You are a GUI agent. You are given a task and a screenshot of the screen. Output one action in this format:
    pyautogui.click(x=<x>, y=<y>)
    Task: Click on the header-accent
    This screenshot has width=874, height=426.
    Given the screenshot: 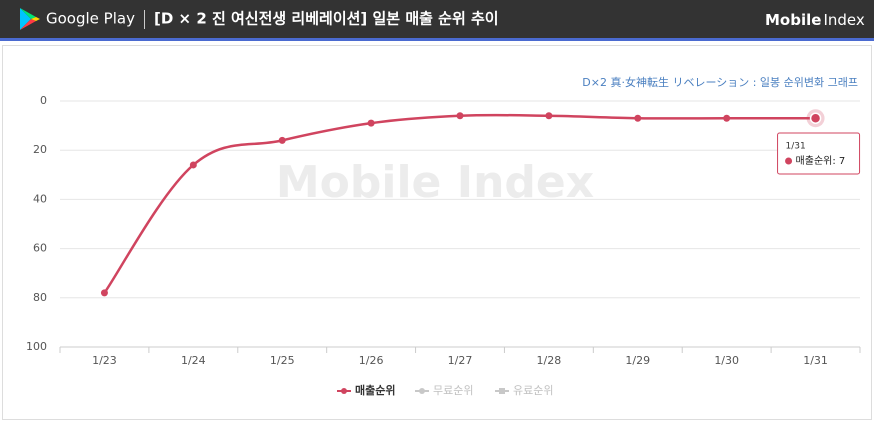 What is the action you would take?
    pyautogui.click(x=437, y=39)
    